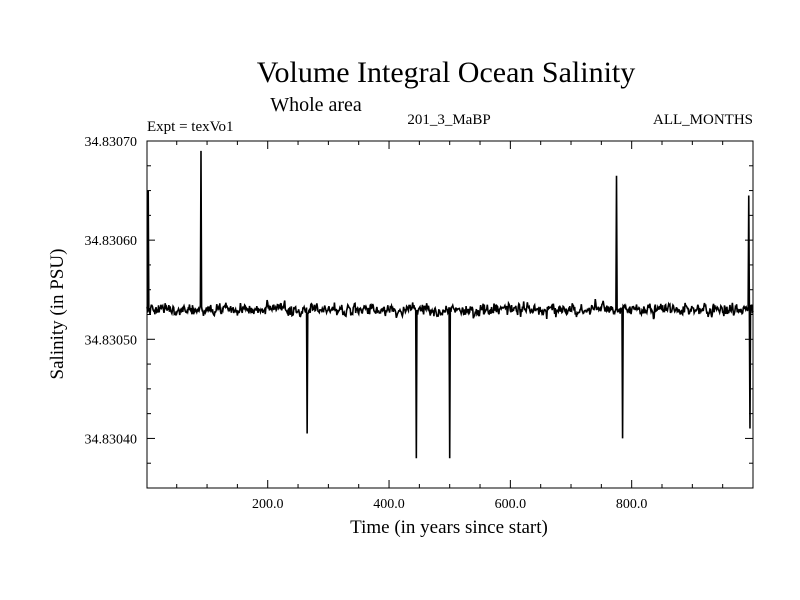 This screenshot has height=600, width=800. I want to click on x-tick-label: 400.0, so click(389, 504).